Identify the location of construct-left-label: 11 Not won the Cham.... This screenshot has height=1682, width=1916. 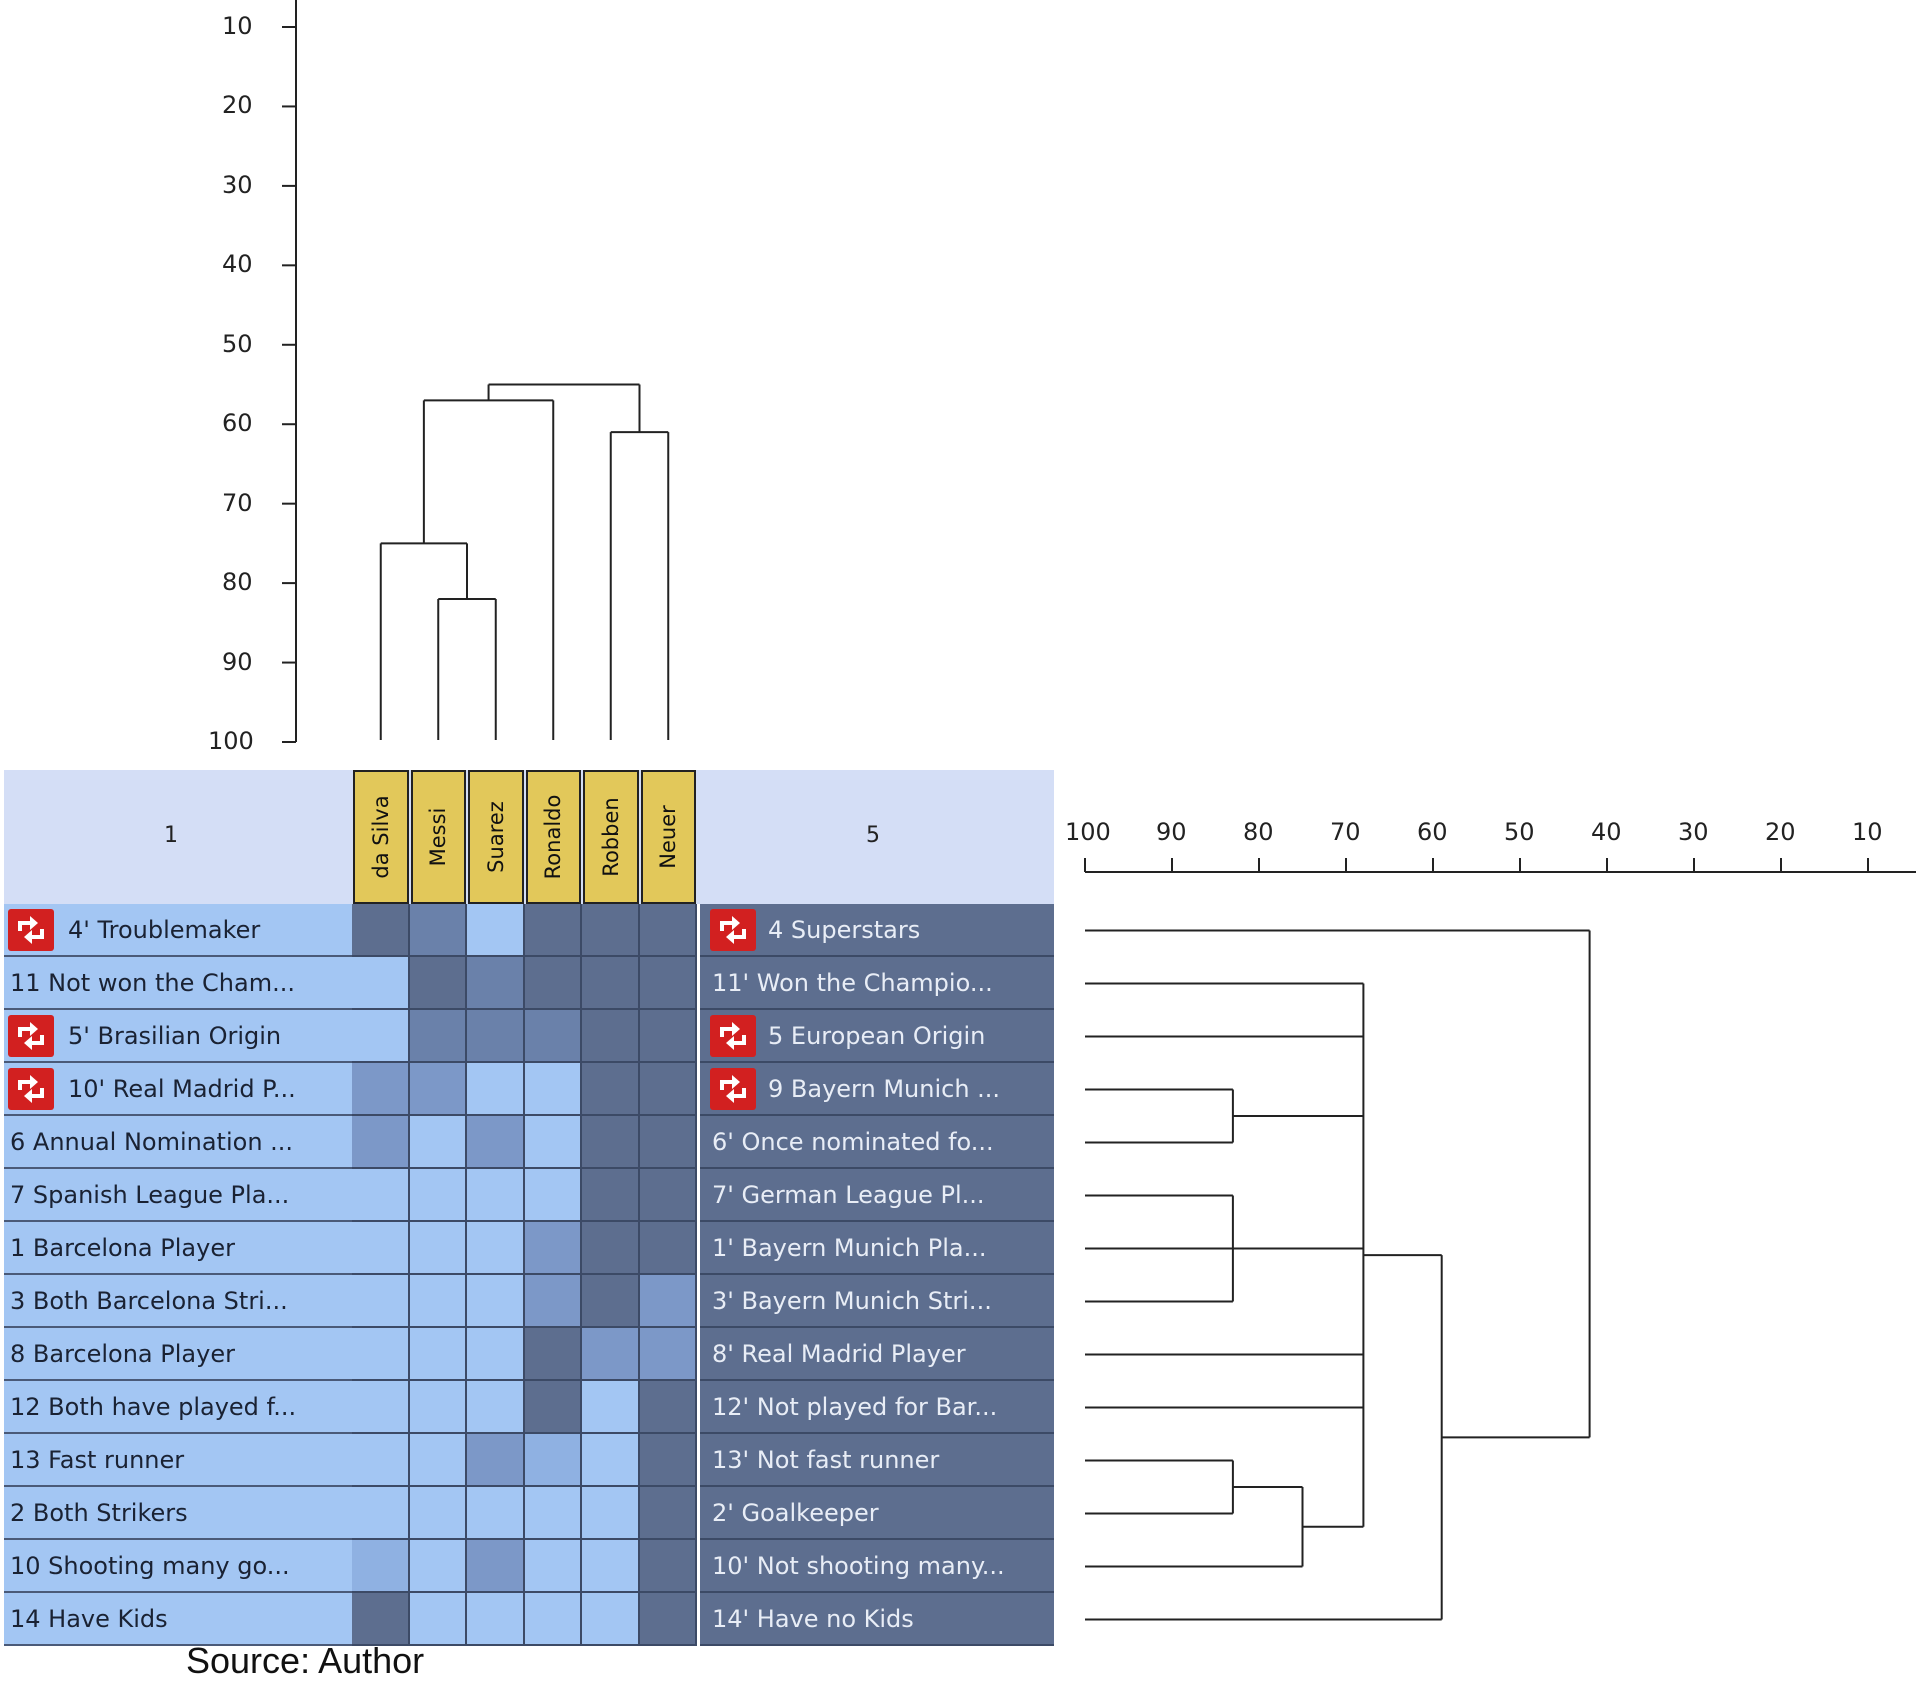
(152, 982).